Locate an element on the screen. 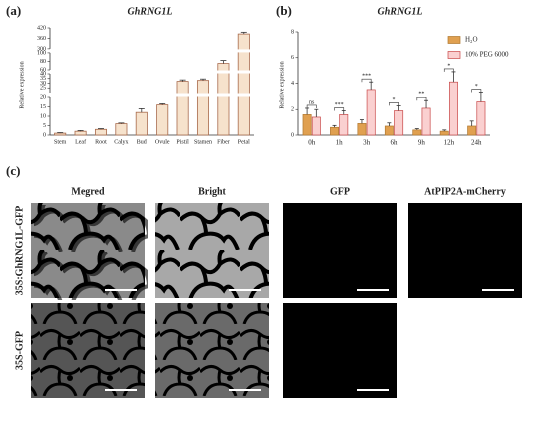 This screenshot has height=438, width=550. x-tick-label: 6h is located at coordinates (395, 143).